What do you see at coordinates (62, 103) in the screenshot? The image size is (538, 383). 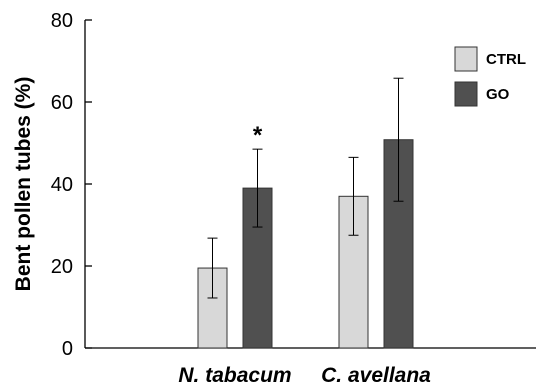 I see `y-tick-label: 60` at bounding box center [62, 103].